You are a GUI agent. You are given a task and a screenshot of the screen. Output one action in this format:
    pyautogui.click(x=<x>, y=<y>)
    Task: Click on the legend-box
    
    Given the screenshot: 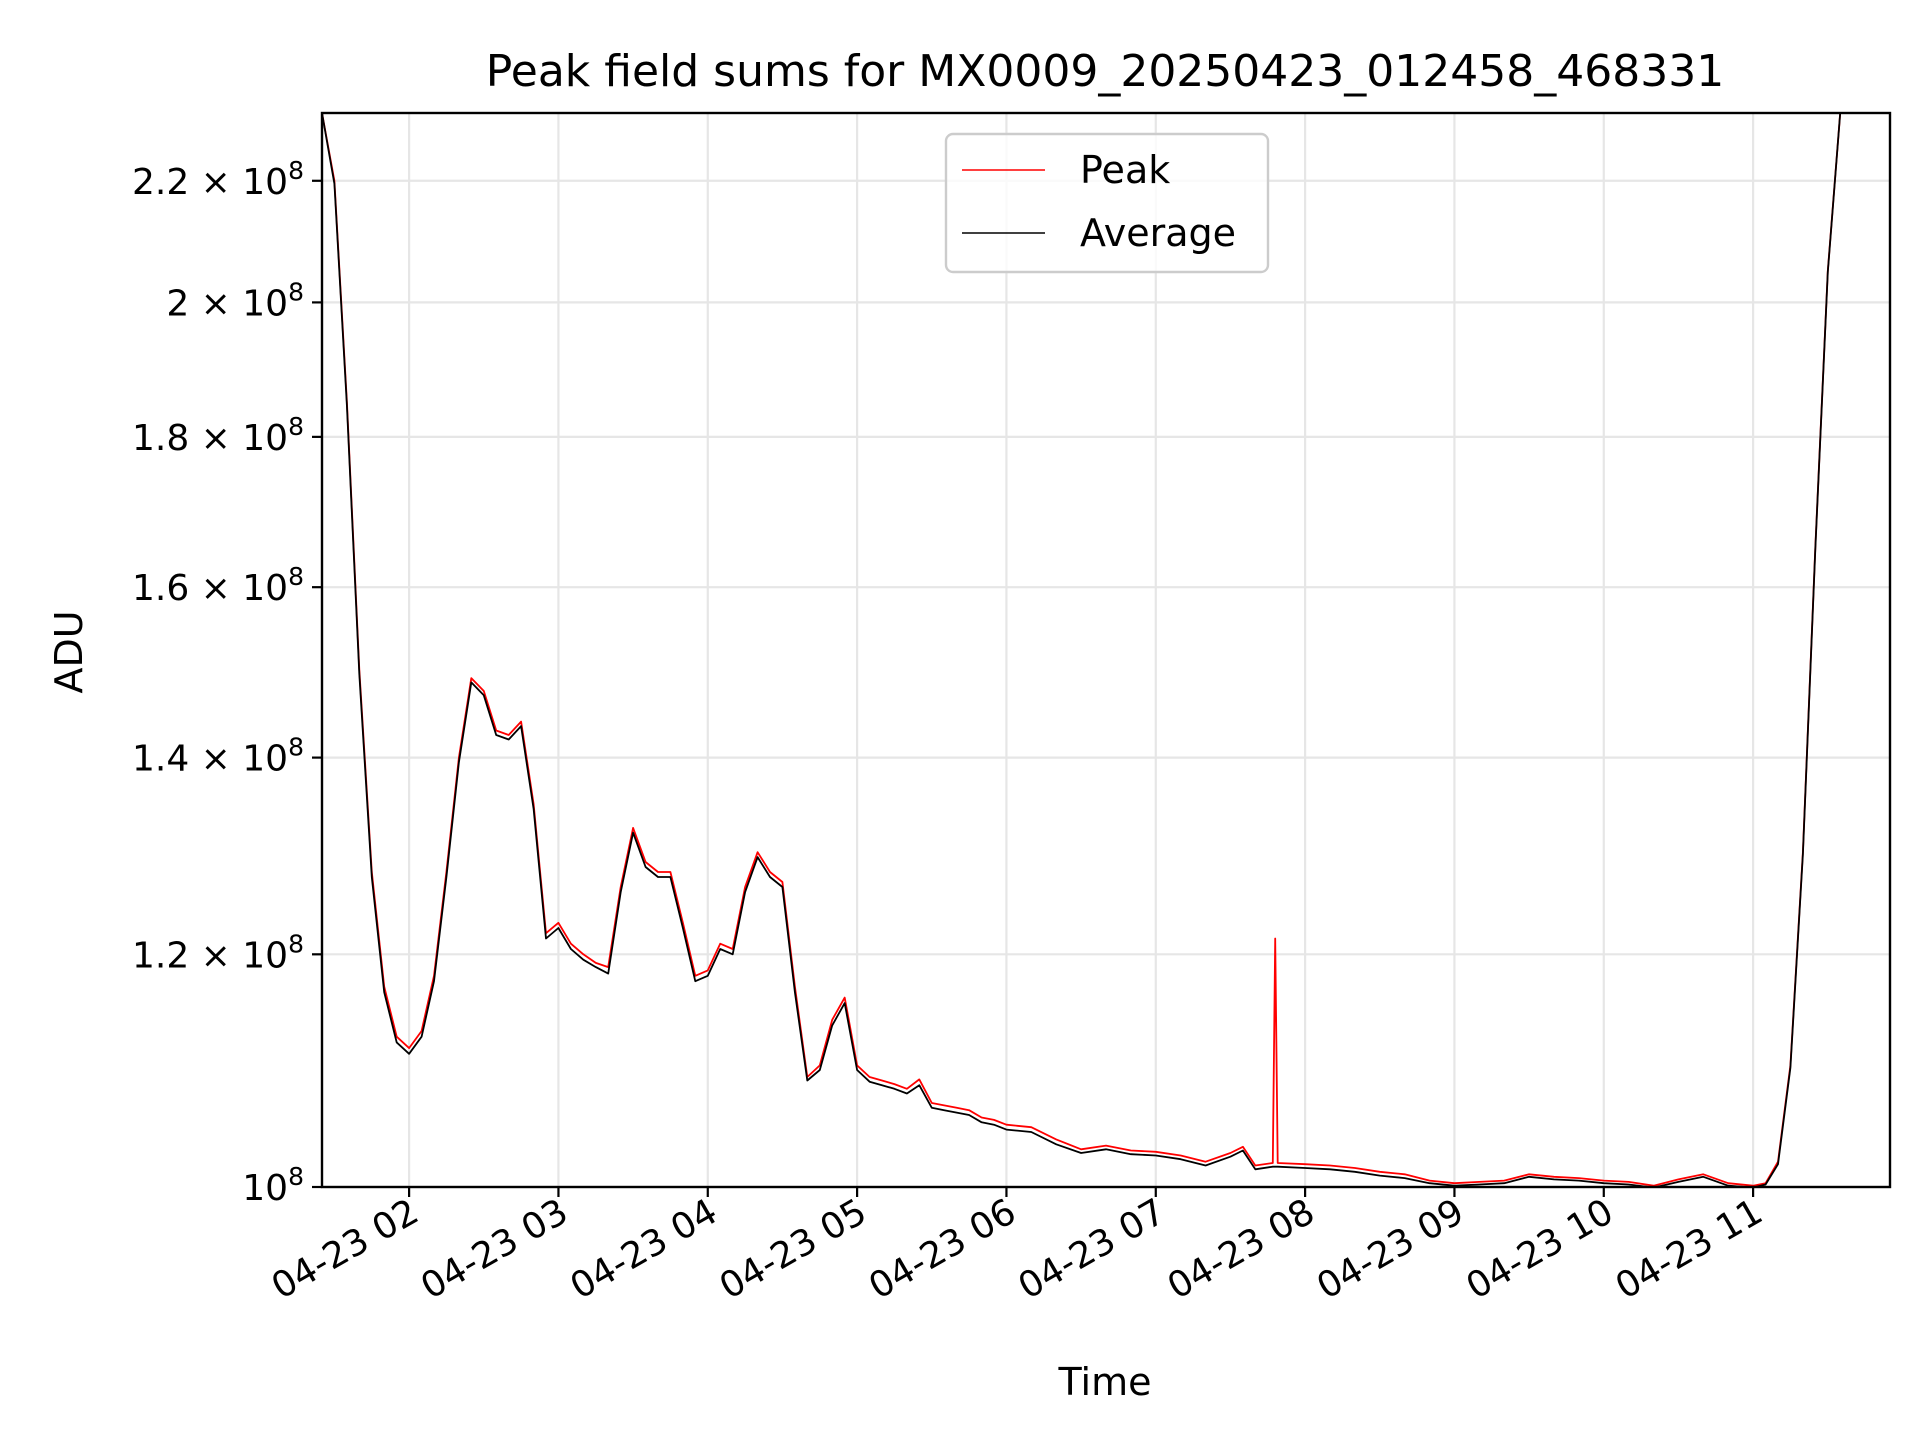 What is the action you would take?
    pyautogui.click(x=1107, y=203)
    